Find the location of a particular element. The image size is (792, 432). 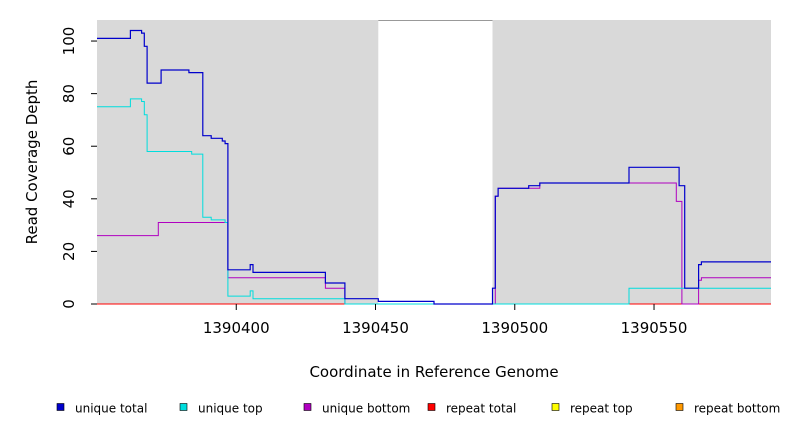

legend-label: repeat top is located at coordinates (601, 409).